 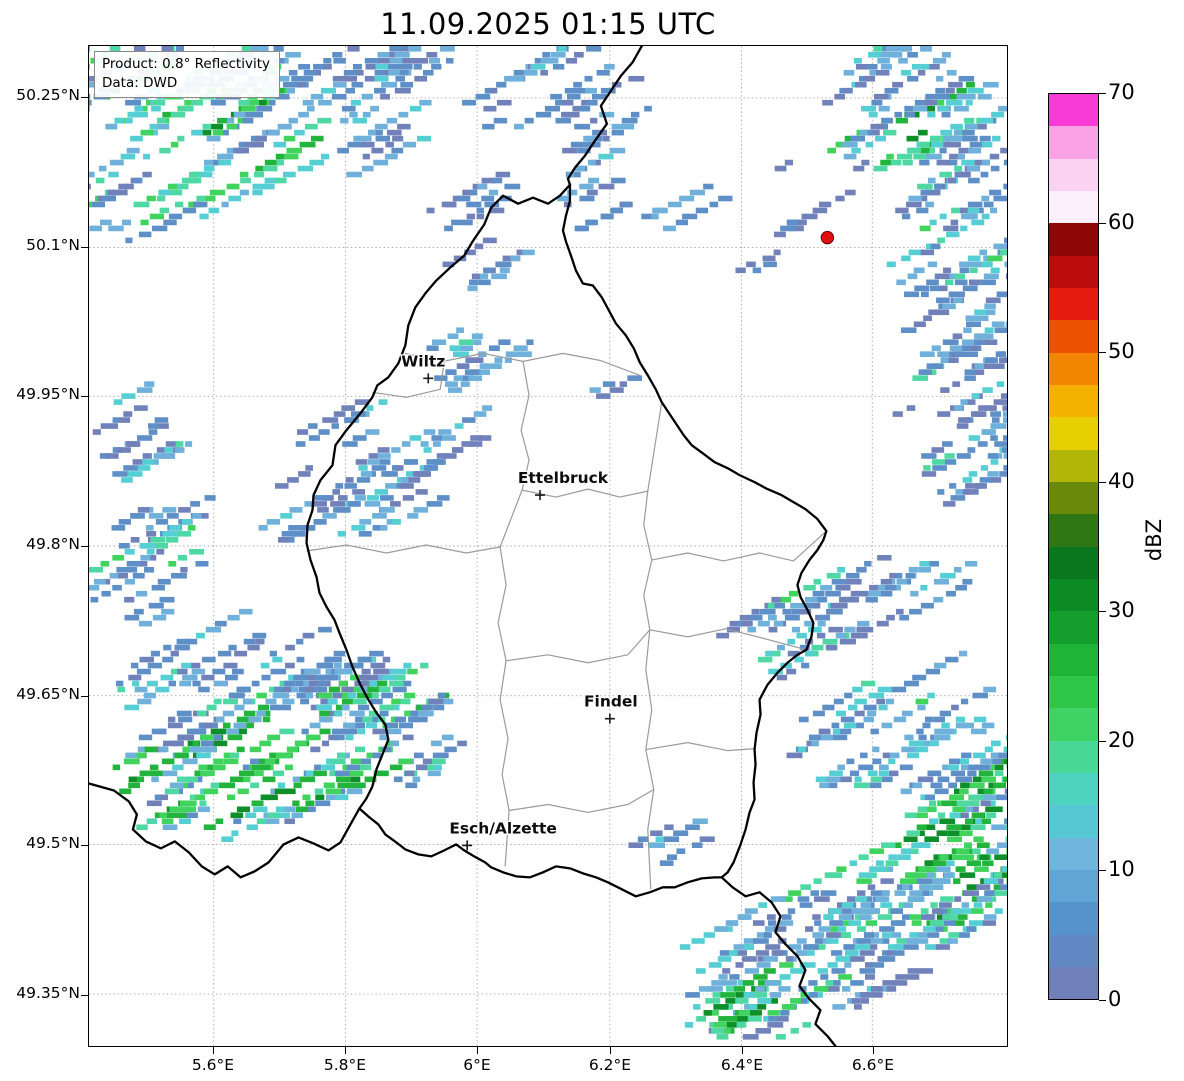 What do you see at coordinates (1121, 739) in the screenshot?
I see `colorbar-tick-label: 20` at bounding box center [1121, 739].